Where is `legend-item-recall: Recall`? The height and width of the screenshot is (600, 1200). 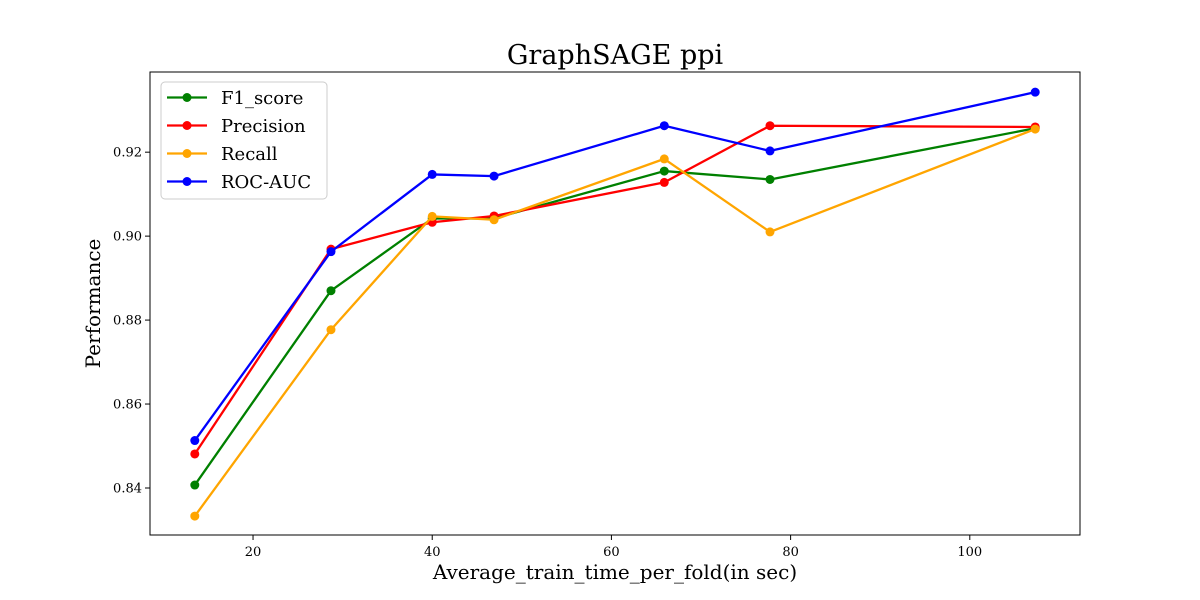
legend-item-recall: Recall is located at coordinates (222, 154).